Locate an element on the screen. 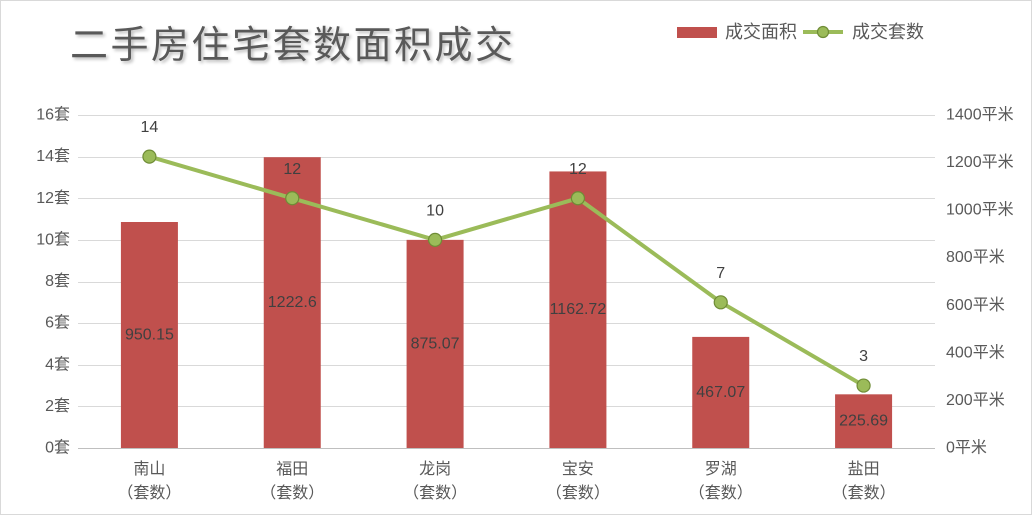  legend-label-count: 成交套数 is located at coordinates (888, 32).